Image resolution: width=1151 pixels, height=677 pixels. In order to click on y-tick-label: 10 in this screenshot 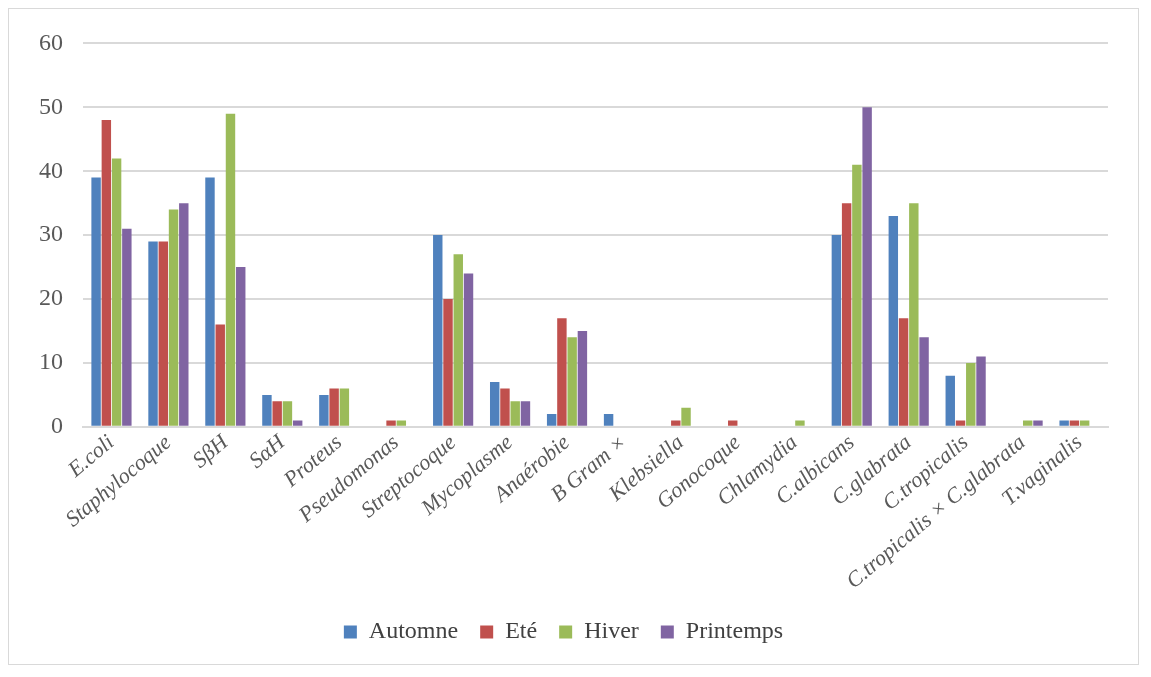, I will do `click(51, 361)`.